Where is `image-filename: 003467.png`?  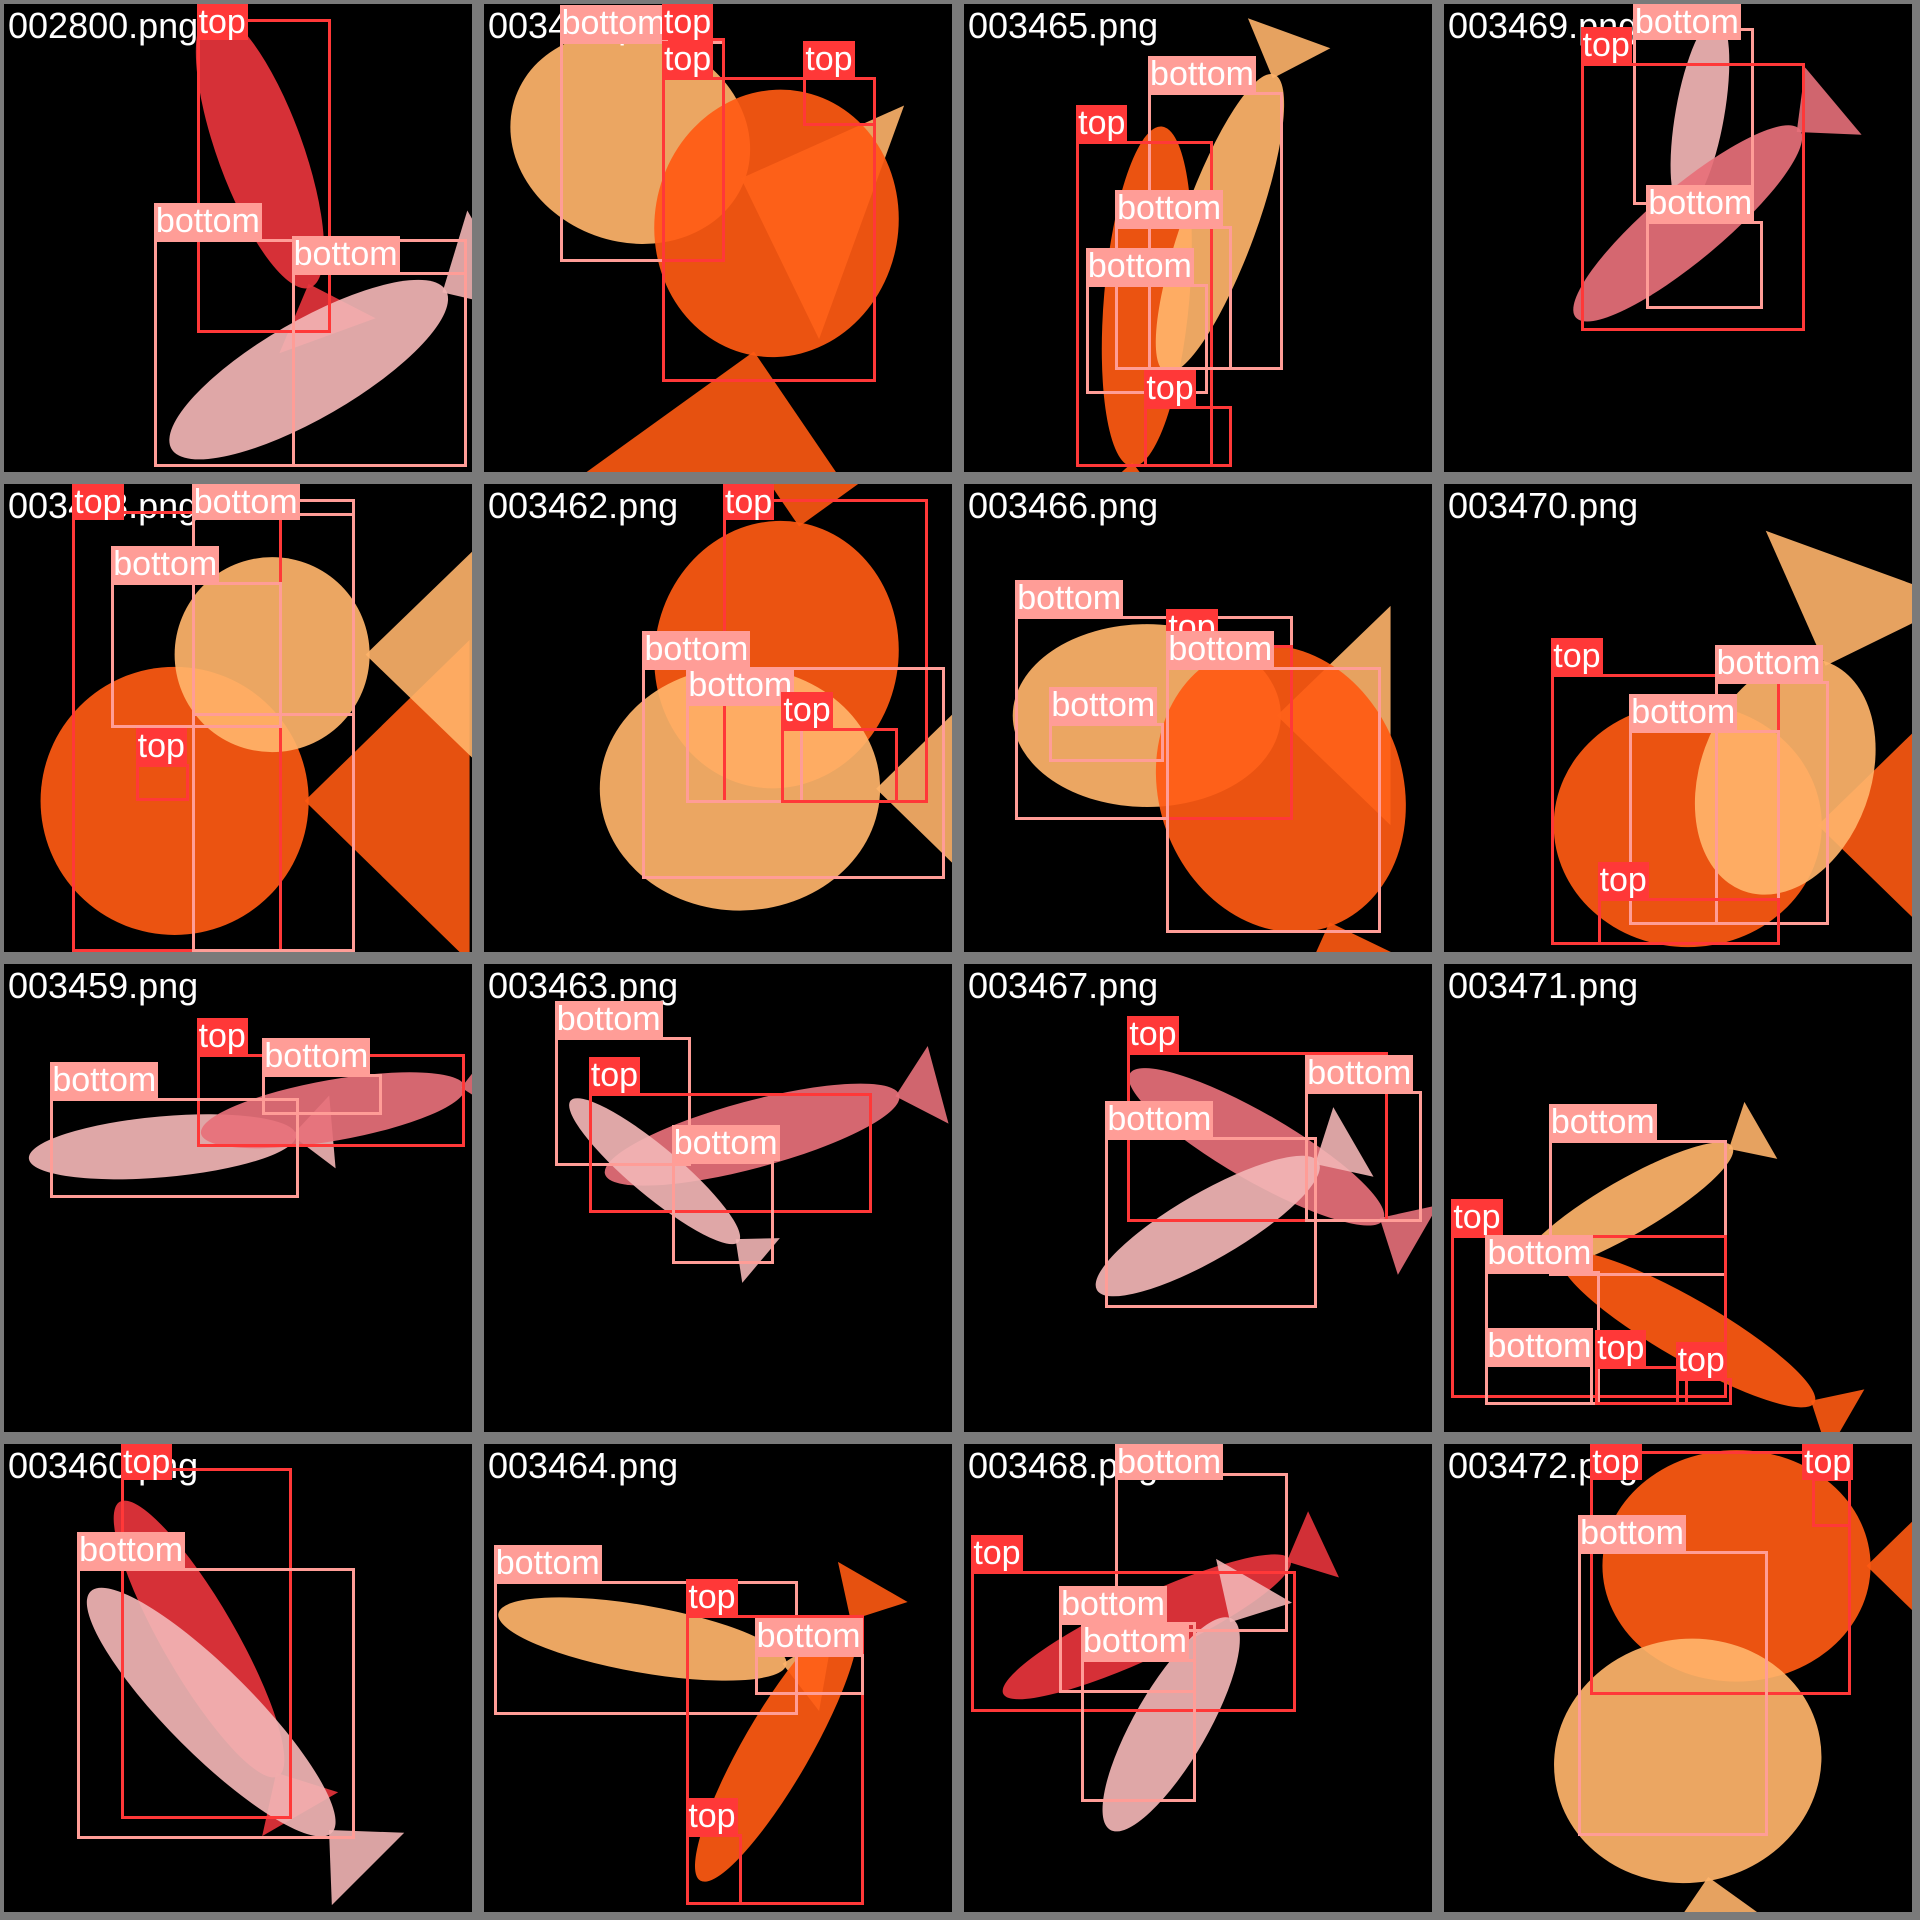
image-filename: 003467.png is located at coordinates (1063, 985).